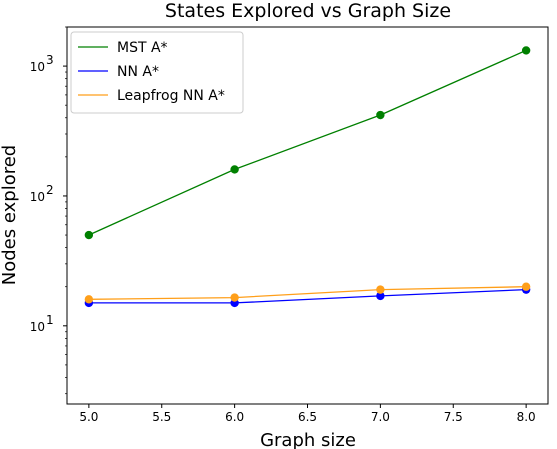 The image size is (557, 449). What do you see at coordinates (307, 417) in the screenshot?
I see `x-tick-label: 6.5` at bounding box center [307, 417].